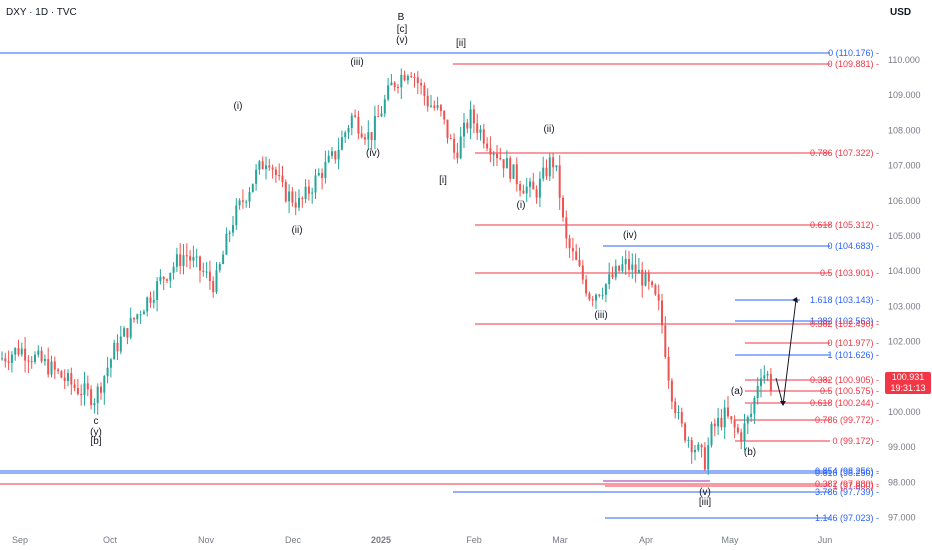  What do you see at coordinates (783, 403) in the screenshot?
I see `arrow-head-icon` at bounding box center [783, 403].